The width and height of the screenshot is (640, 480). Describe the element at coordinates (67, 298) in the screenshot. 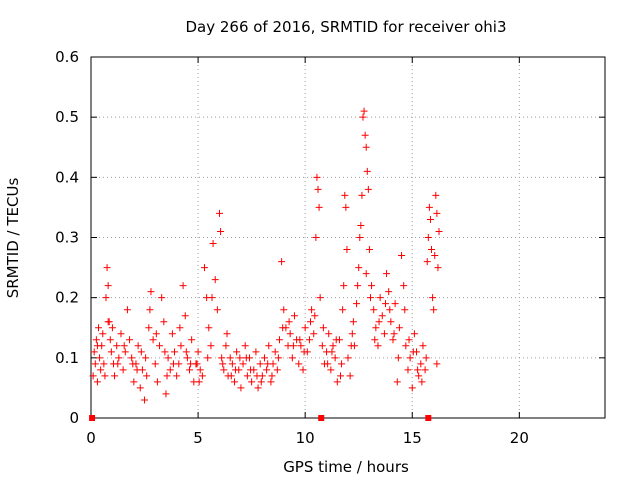

I see `y-tick-label: 0.2` at that location.